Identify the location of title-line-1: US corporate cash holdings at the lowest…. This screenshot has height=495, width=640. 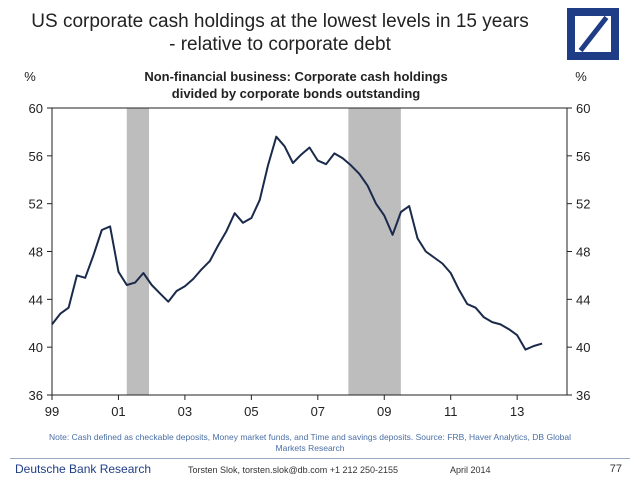
(280, 21).